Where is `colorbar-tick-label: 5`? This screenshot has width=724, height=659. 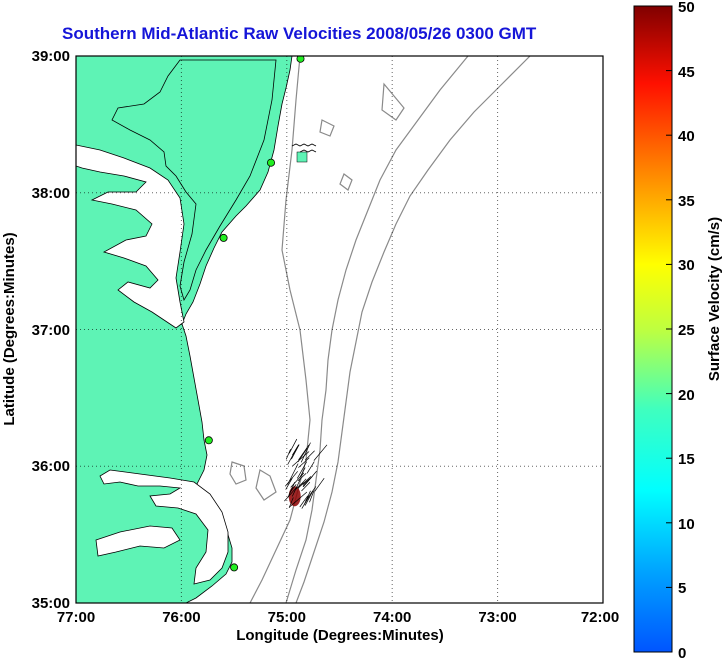
colorbar-tick-label: 5 is located at coordinates (682, 588).